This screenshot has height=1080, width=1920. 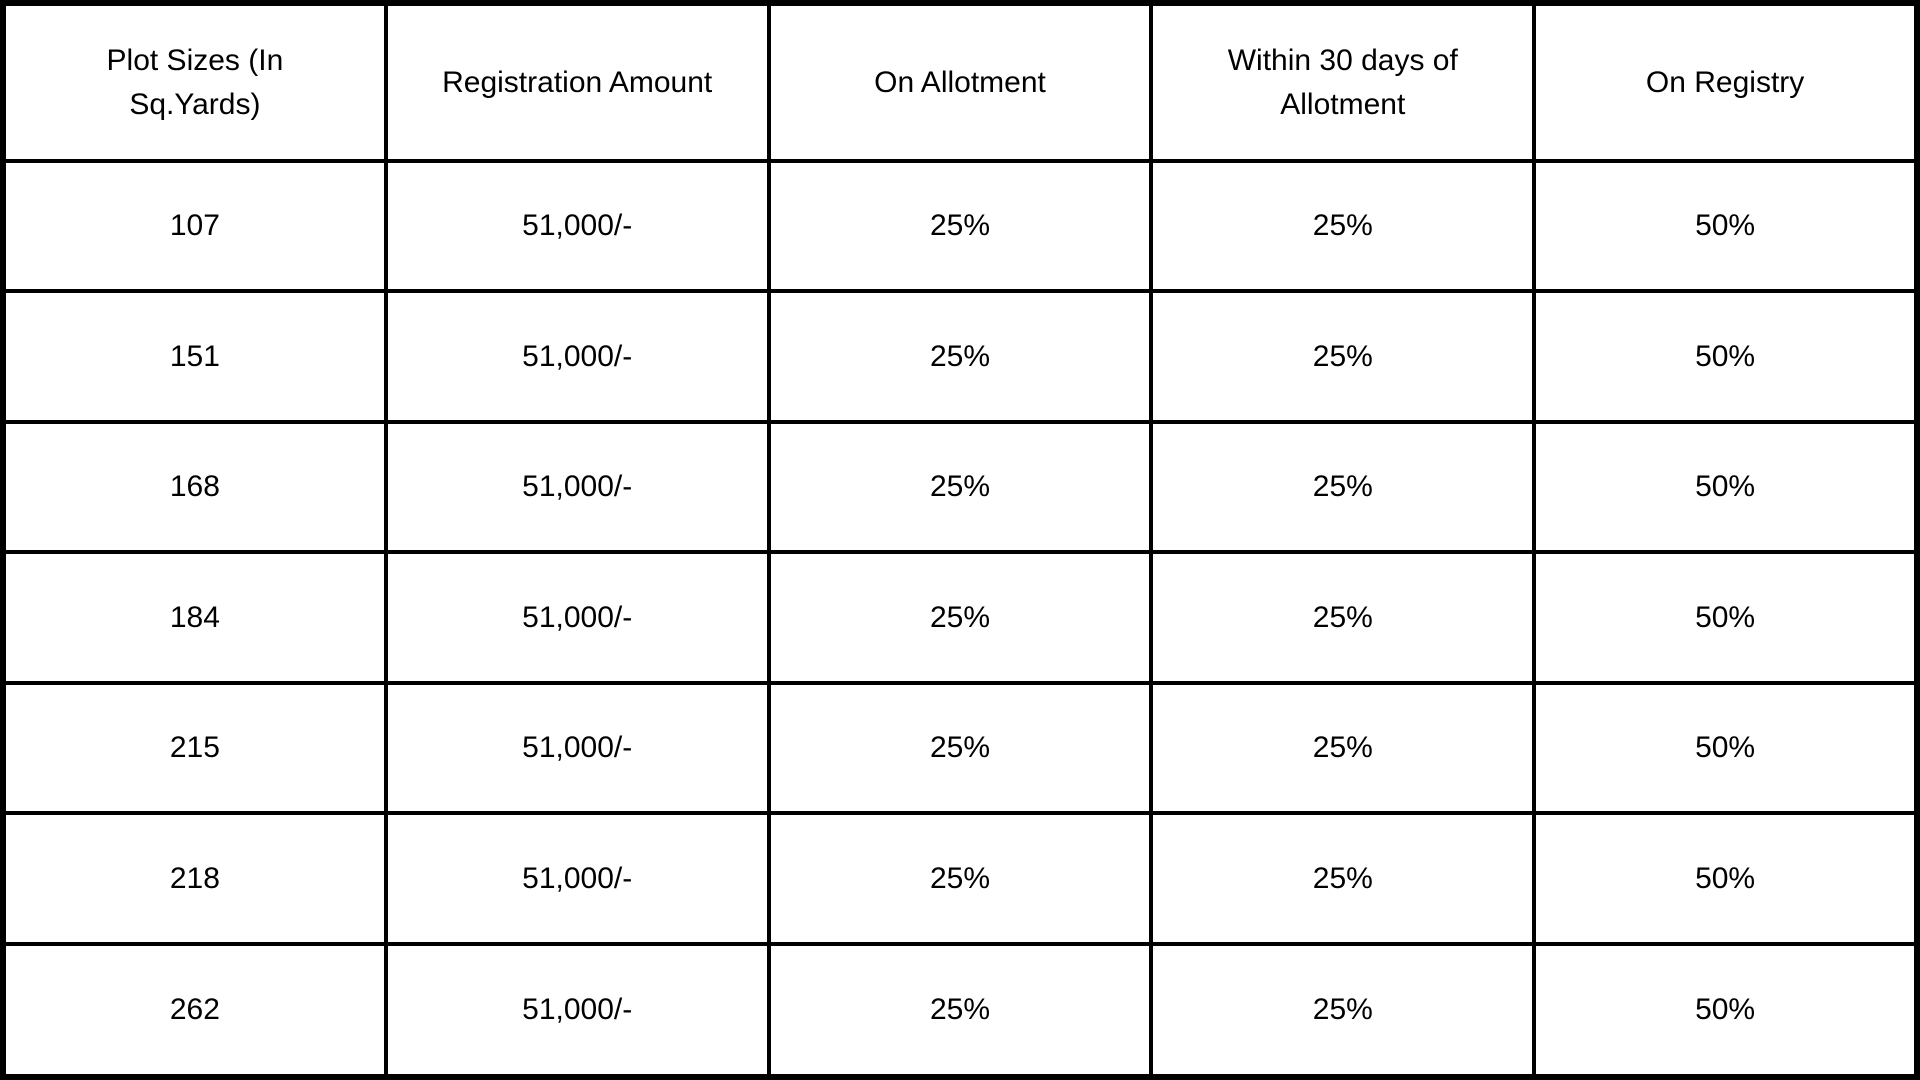 I want to click on cell-plot-size: 218, so click(x=194, y=878).